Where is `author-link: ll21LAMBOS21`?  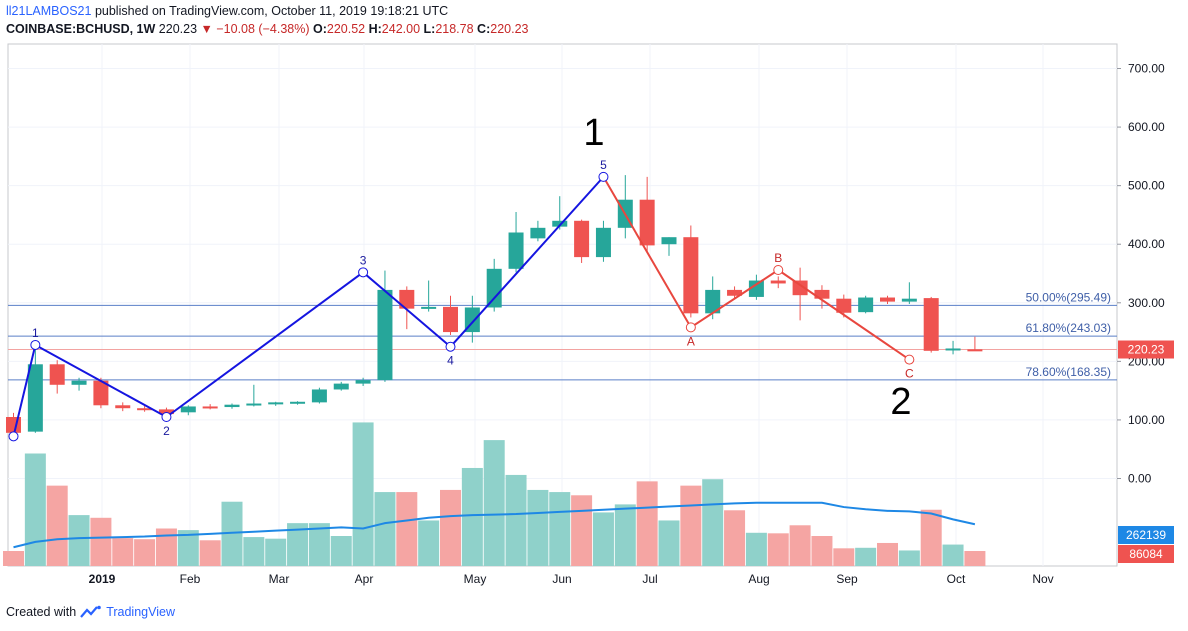
author-link: ll21LAMBOS21 is located at coordinates (49, 11).